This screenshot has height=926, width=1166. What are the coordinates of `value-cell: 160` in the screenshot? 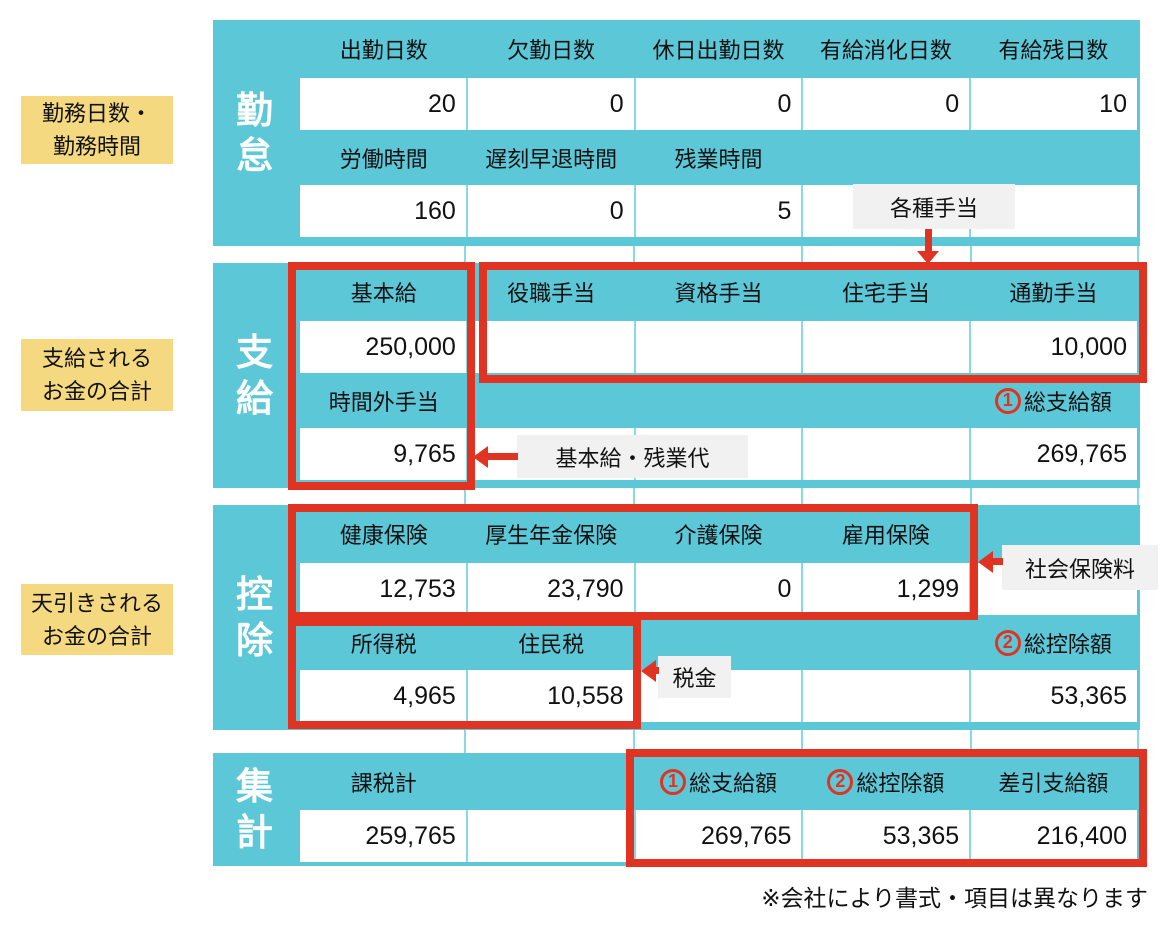 It's located at (384, 211).